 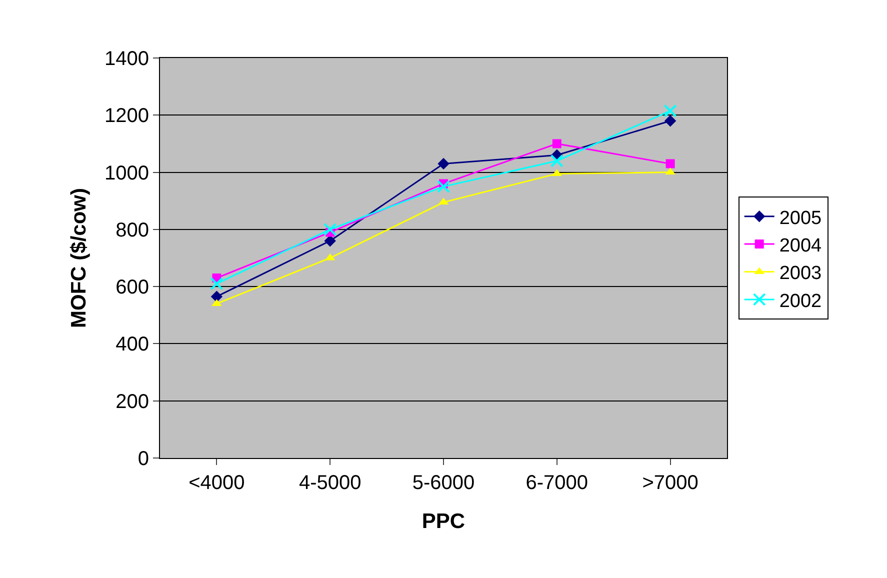 What do you see at coordinates (132, 345) in the screenshot?
I see `y-tick-label: 400` at bounding box center [132, 345].